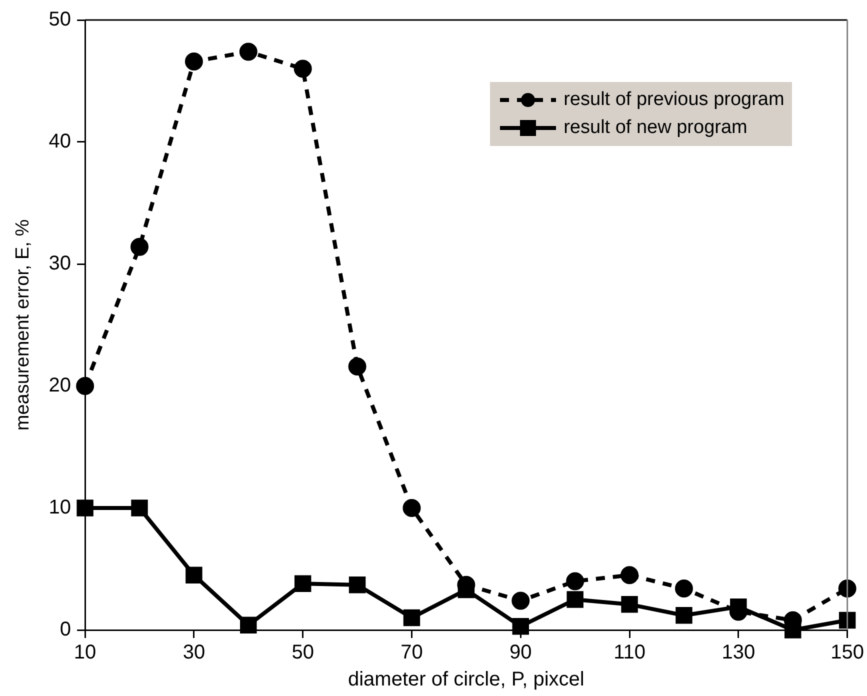 Image resolution: width=867 pixels, height=696 pixels. What do you see at coordinates (23, 325) in the screenshot?
I see `y-axis-title: measurement error, E, %` at bounding box center [23, 325].